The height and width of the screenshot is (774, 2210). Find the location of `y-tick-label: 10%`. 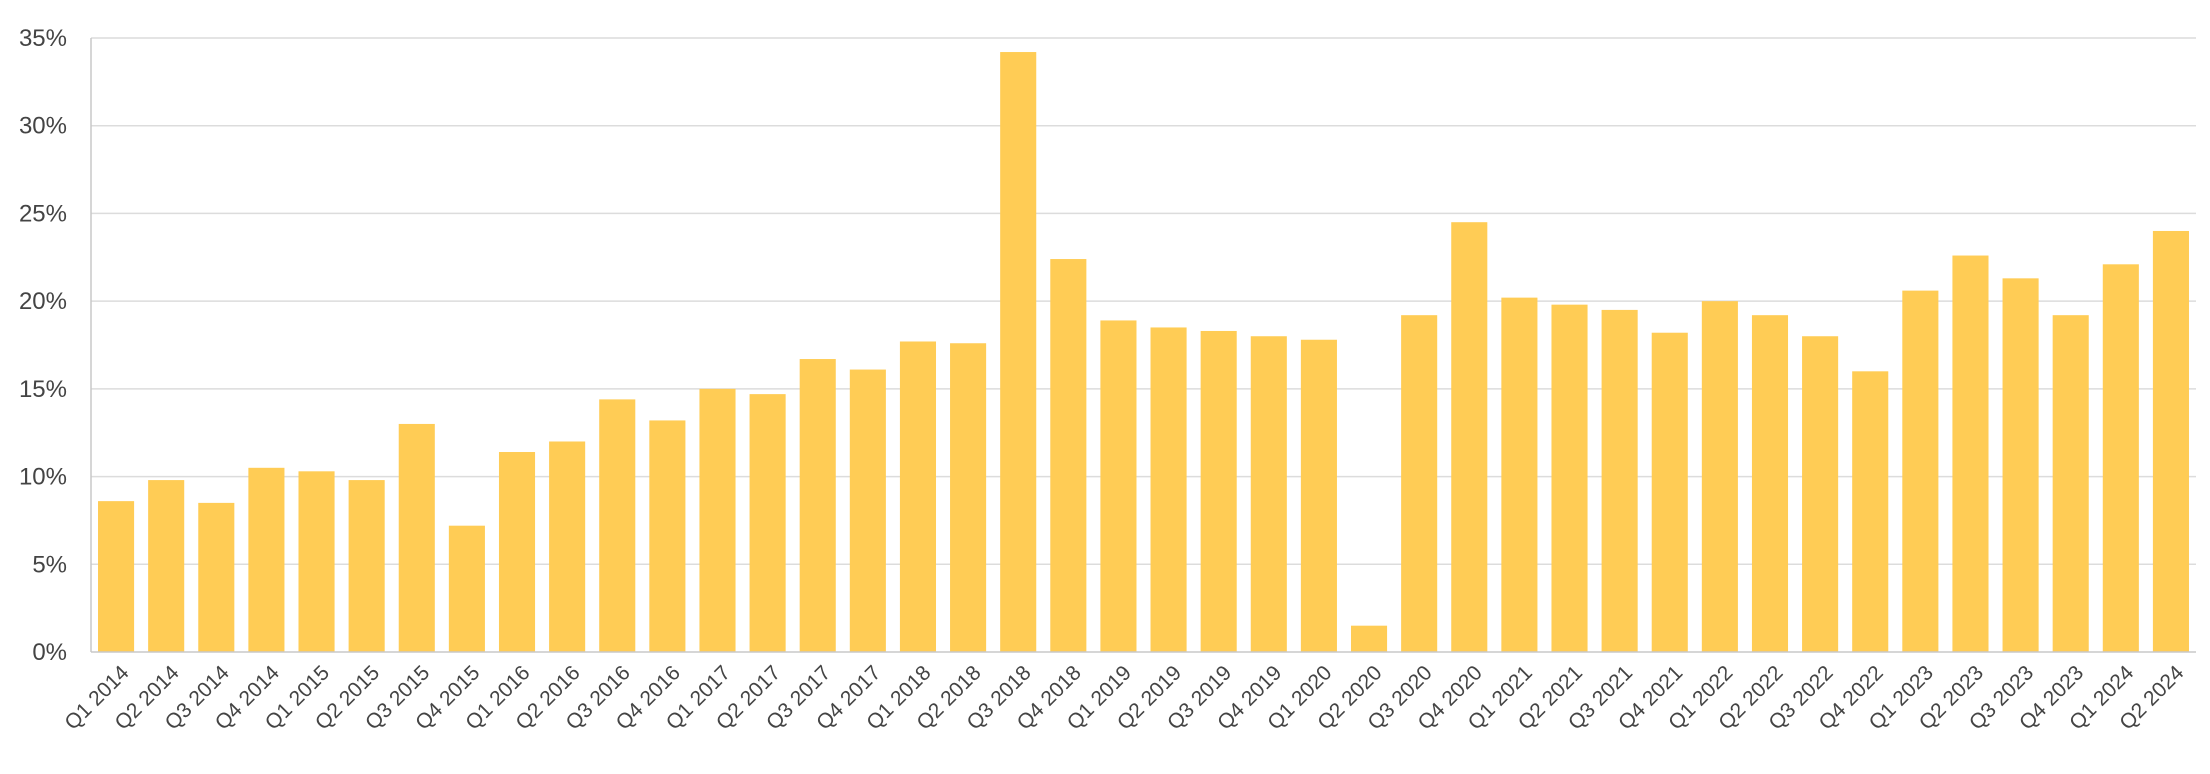

y-tick-label: 10% is located at coordinates (43, 477).